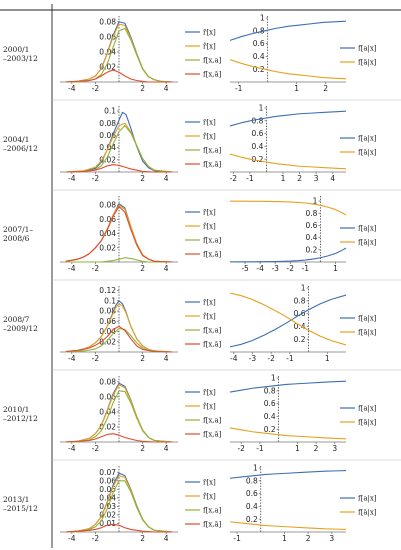 The width and height of the screenshot is (401, 550). What do you see at coordinates (110, 111) in the screenshot?
I see `y-tick-label: 0.1` at bounding box center [110, 111].